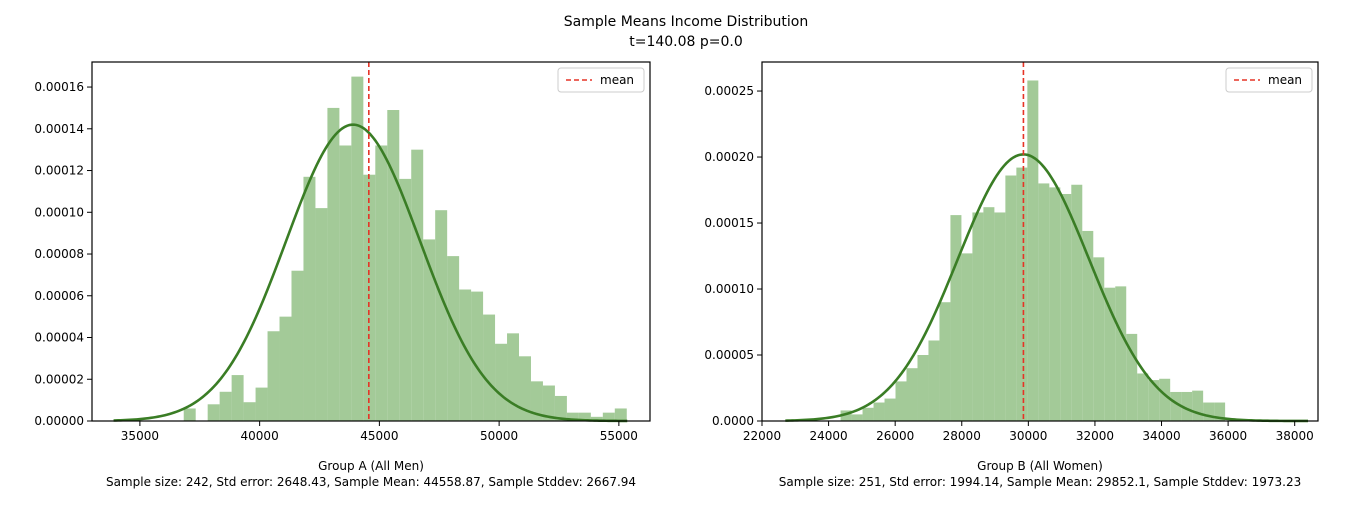 This screenshot has width=1354, height=518. Describe the element at coordinates (59, 338) in the screenshot. I see `y-tick-label: 0.00004` at that location.